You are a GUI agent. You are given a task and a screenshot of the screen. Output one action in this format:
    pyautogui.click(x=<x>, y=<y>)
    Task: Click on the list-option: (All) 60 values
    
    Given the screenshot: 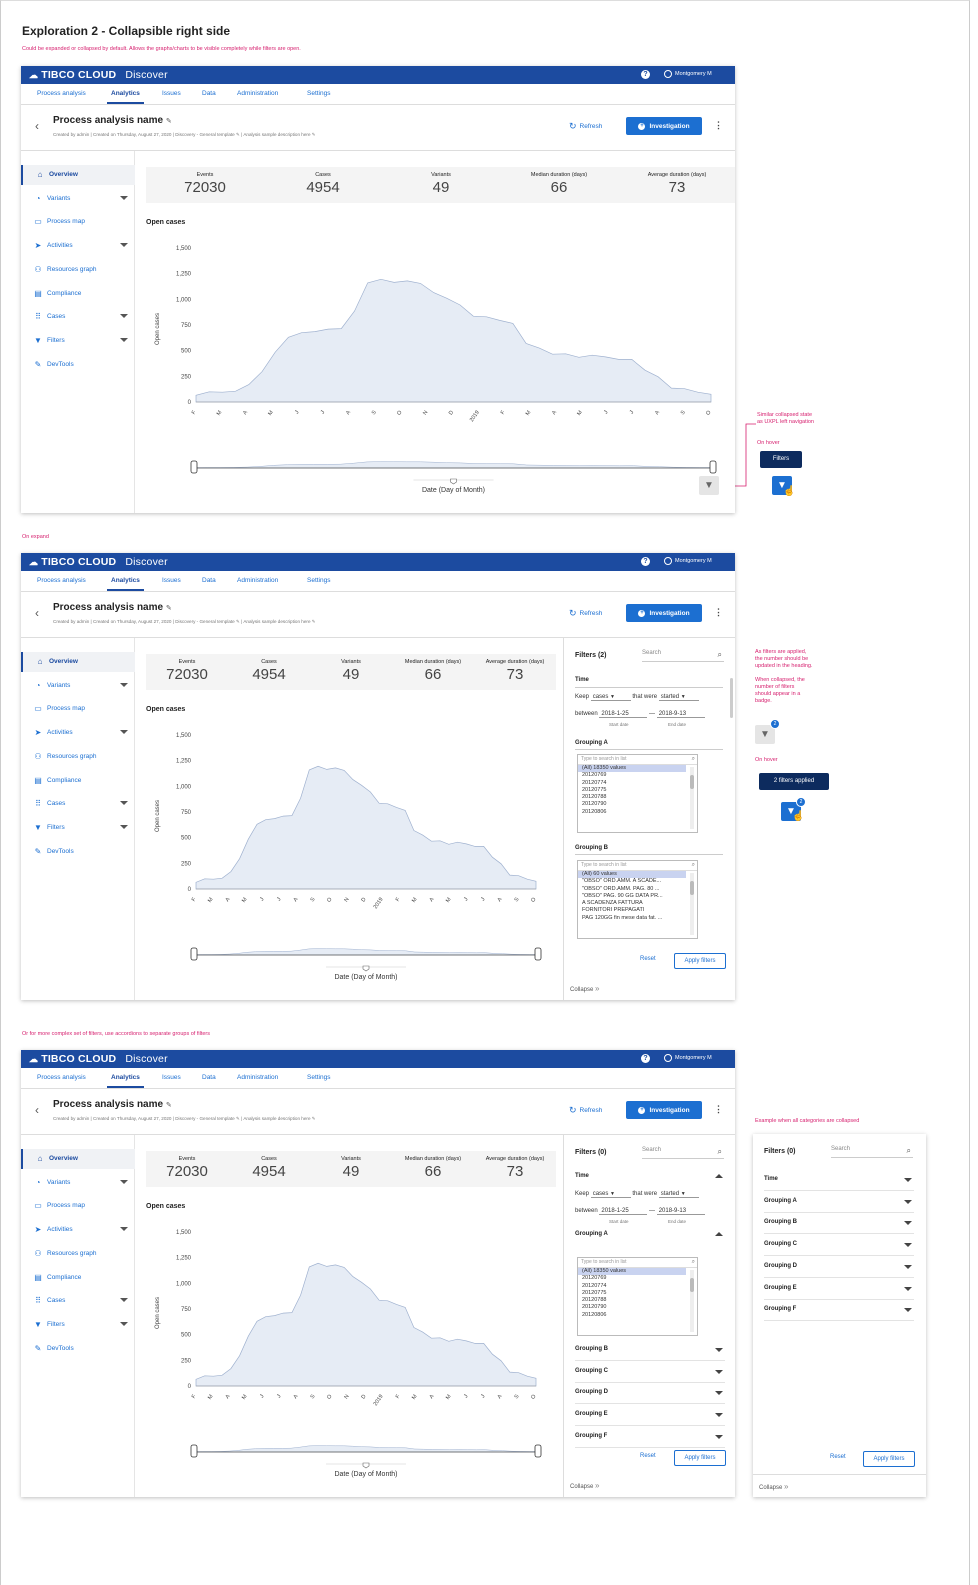 What is the action you would take?
    pyautogui.click(x=632, y=875)
    